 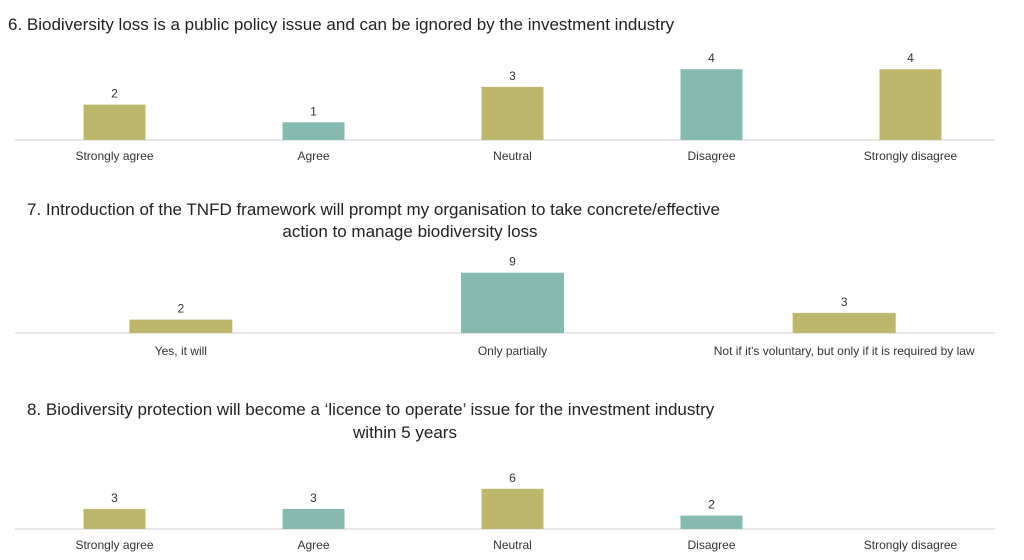 I want to click on value-label: 6, so click(x=512, y=478).